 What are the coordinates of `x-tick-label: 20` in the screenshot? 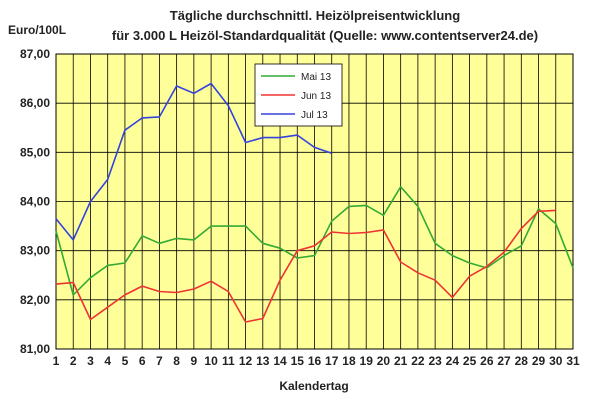 It's located at (384, 361).